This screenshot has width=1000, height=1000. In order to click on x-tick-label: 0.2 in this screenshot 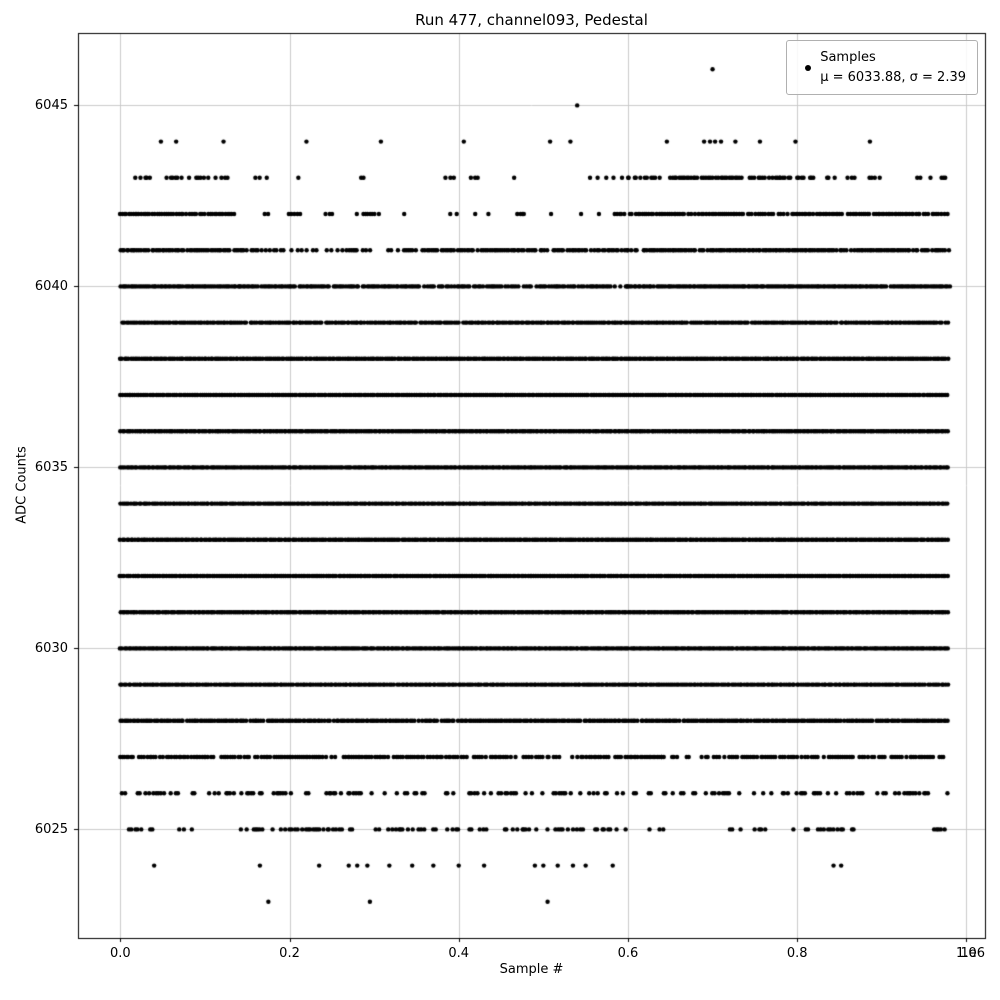, I will do `click(289, 953)`.